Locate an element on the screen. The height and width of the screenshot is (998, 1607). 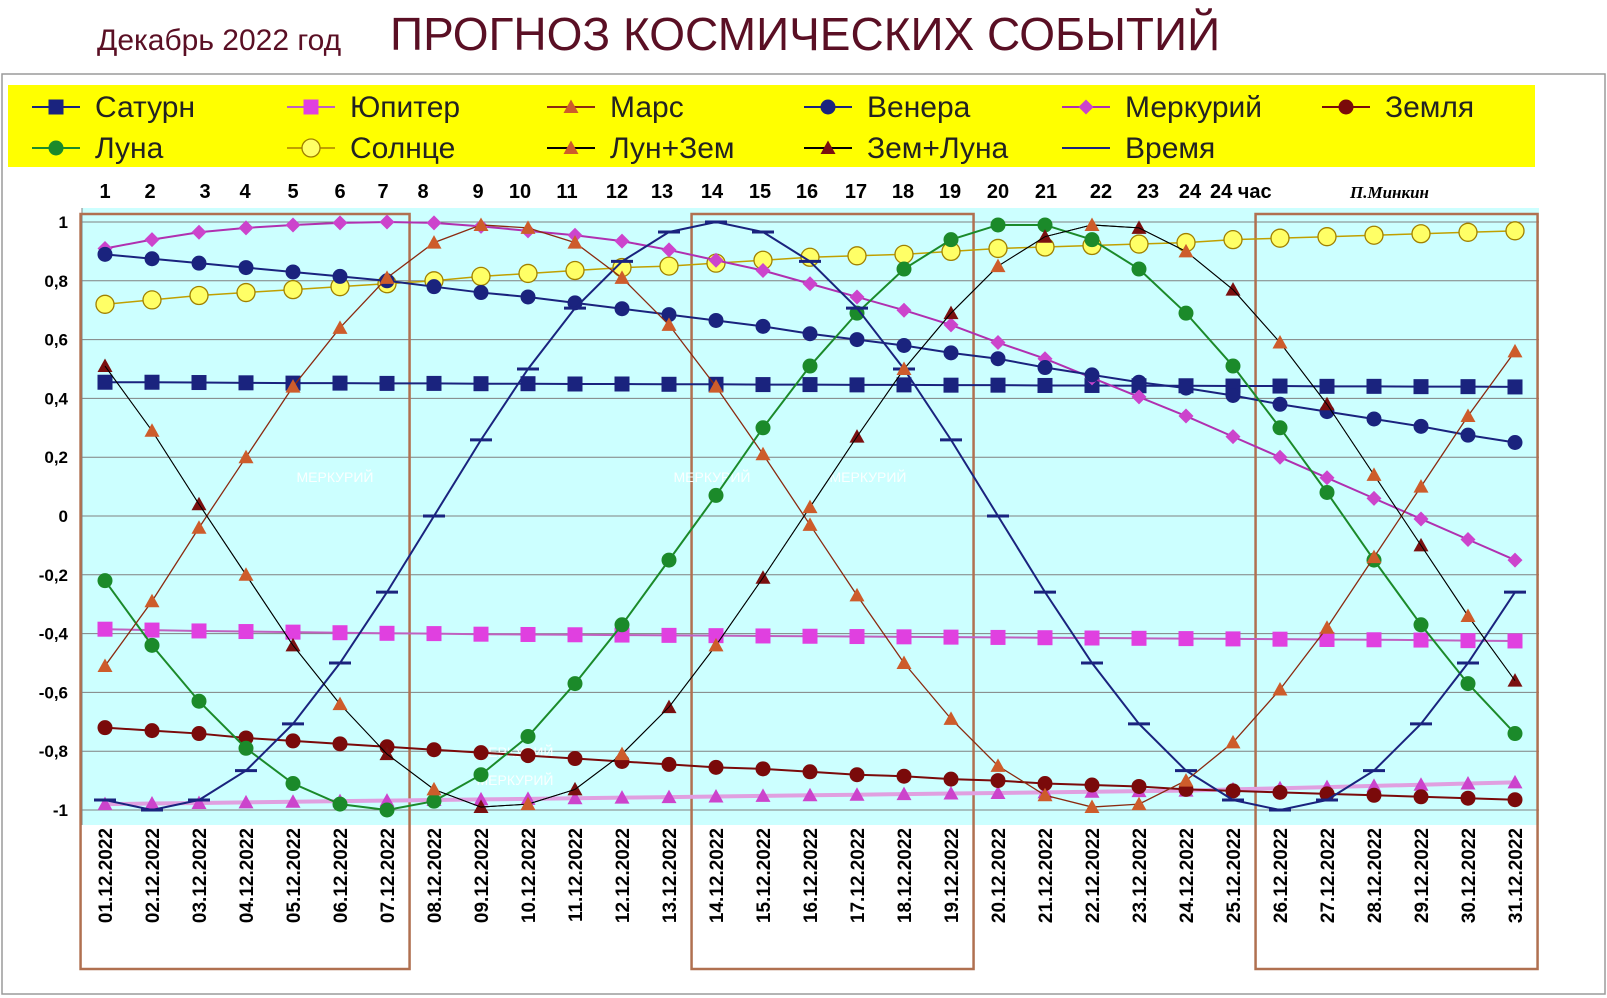
legend-entry: Зем+Луна is located at coordinates (938, 148).